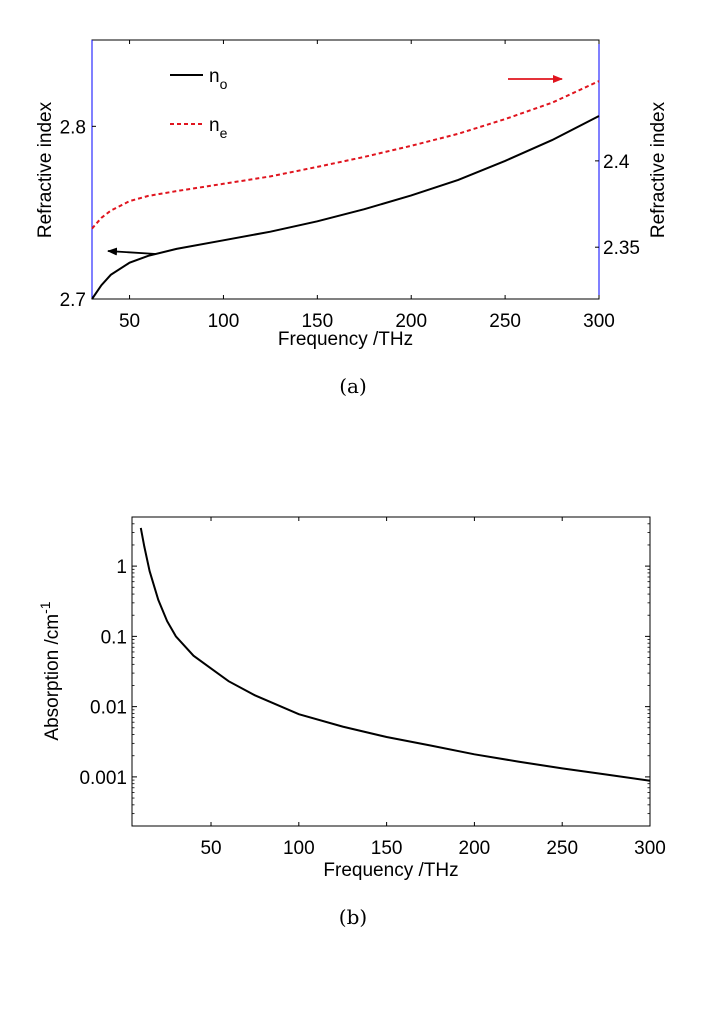  Describe the element at coordinates (299, 848) in the screenshot. I see `panel-b-x-tick-label: 100` at that location.